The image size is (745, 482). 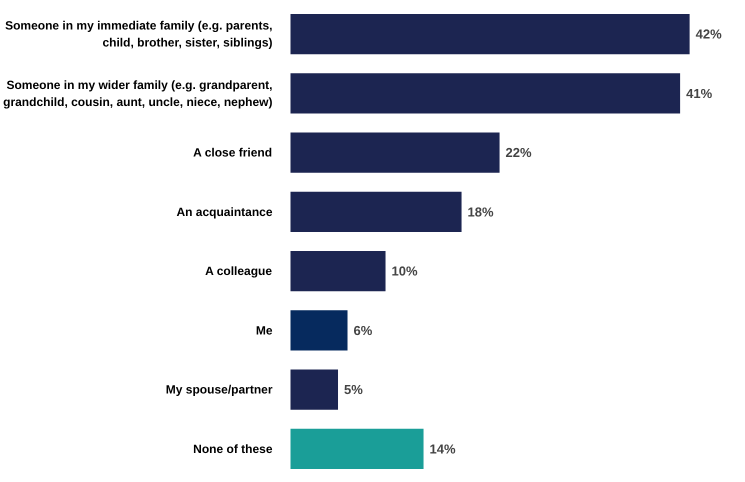 I want to click on data-label: 6%, so click(x=363, y=330).